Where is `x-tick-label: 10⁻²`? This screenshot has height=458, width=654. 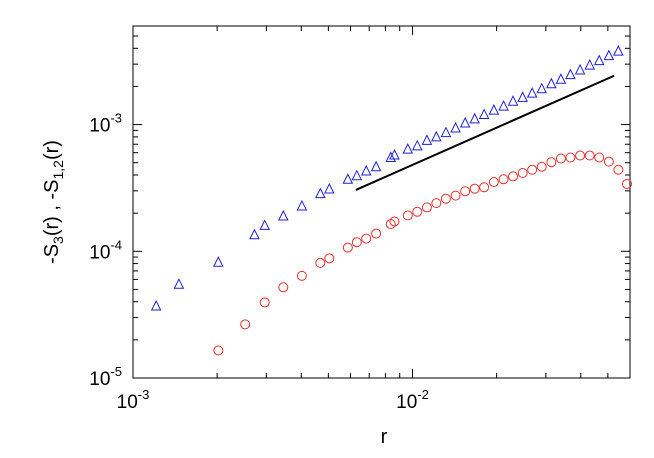 x-tick-label: 10⁻² is located at coordinates (412, 400).